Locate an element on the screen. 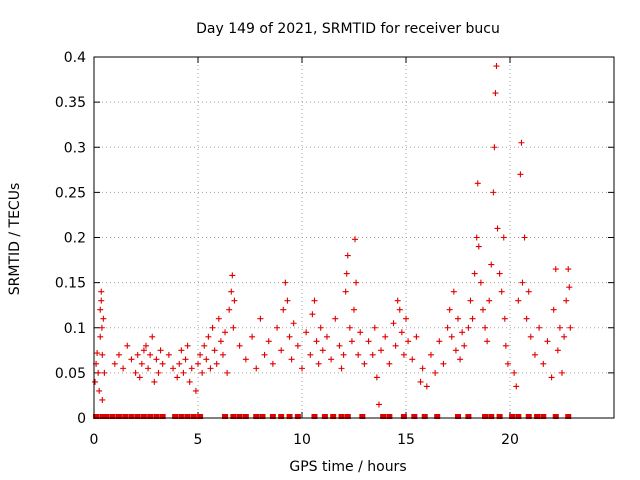 The height and width of the screenshot is (480, 640). y-tick-label: 0.3 is located at coordinates (75, 148).